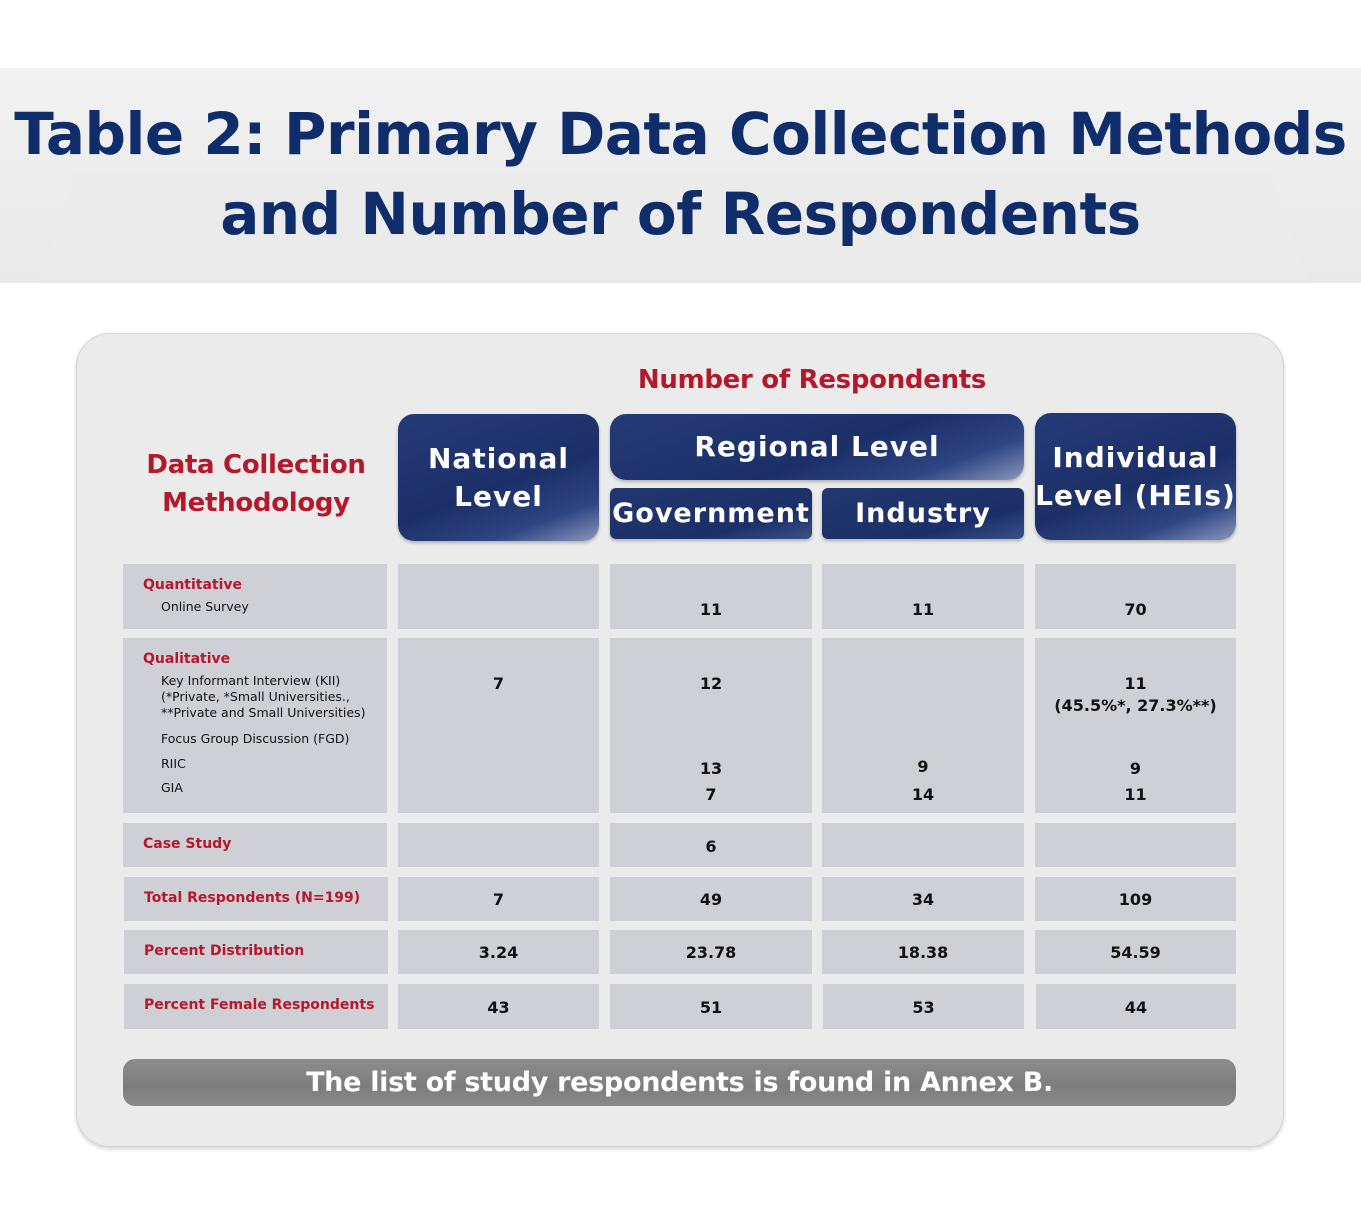 This screenshot has height=1212, width=1361. I want to click on cell-female-individual: 44, so click(1136, 1006).